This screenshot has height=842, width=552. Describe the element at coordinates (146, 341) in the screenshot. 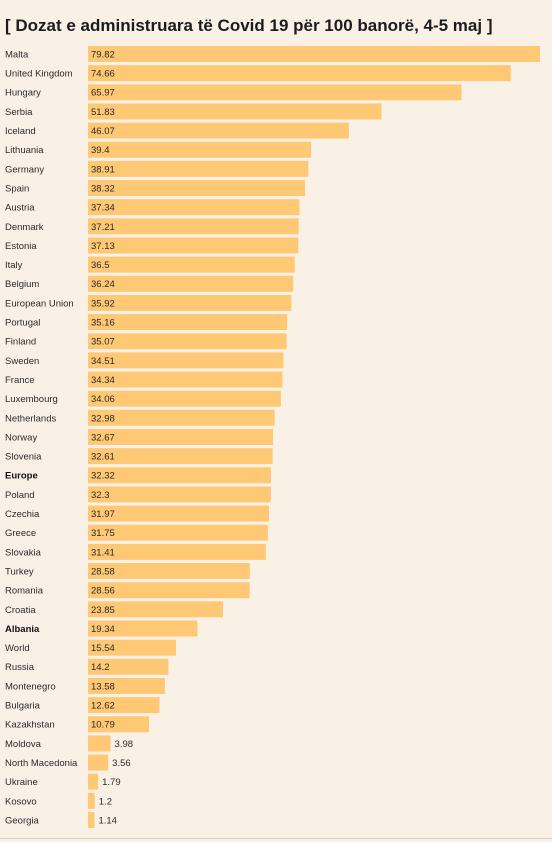

I see `bar-row-finland: Finland 35.07` at that location.